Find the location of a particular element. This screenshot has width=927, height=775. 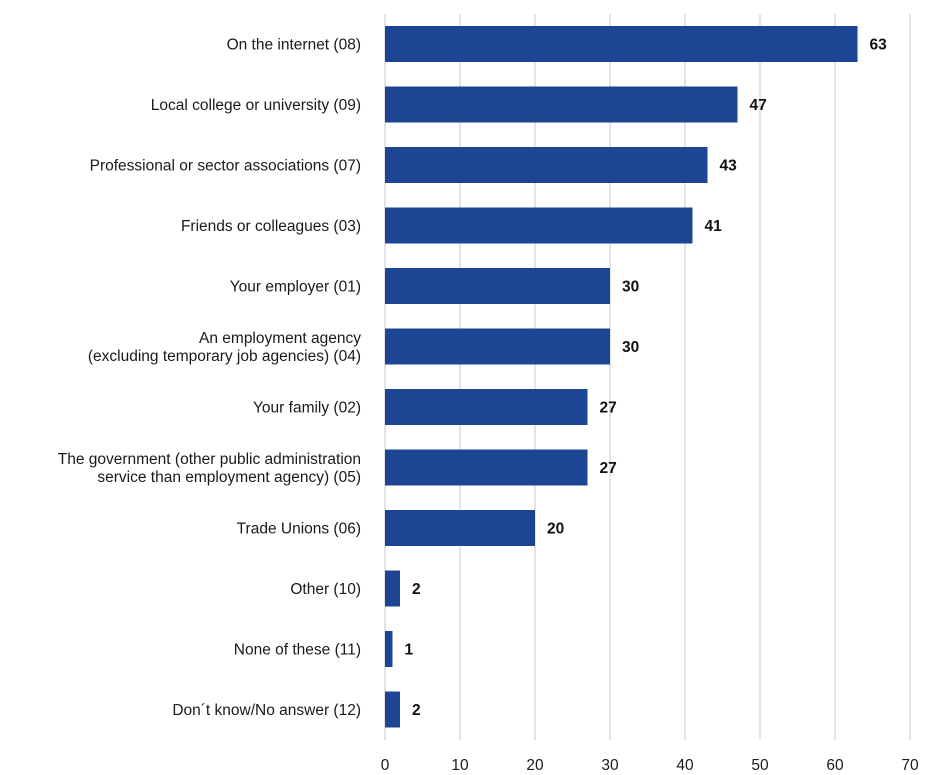

x-axis-ticks: 0 10 20 30 40 50 60 70 is located at coordinates (650, 765).